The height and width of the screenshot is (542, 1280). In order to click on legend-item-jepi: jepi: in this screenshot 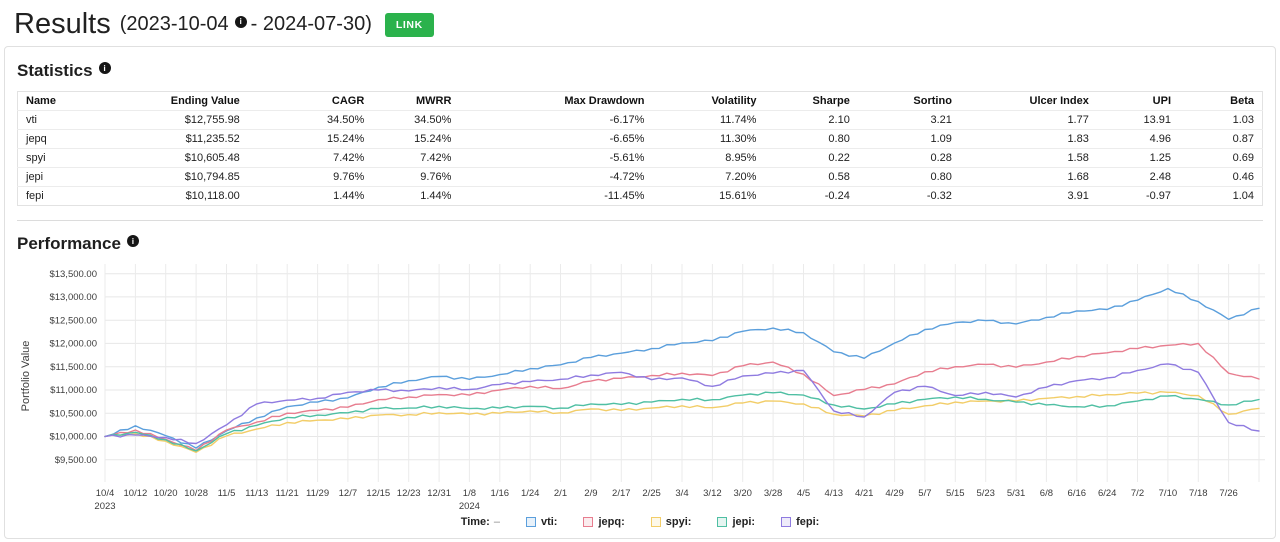, I will do `click(736, 522)`.